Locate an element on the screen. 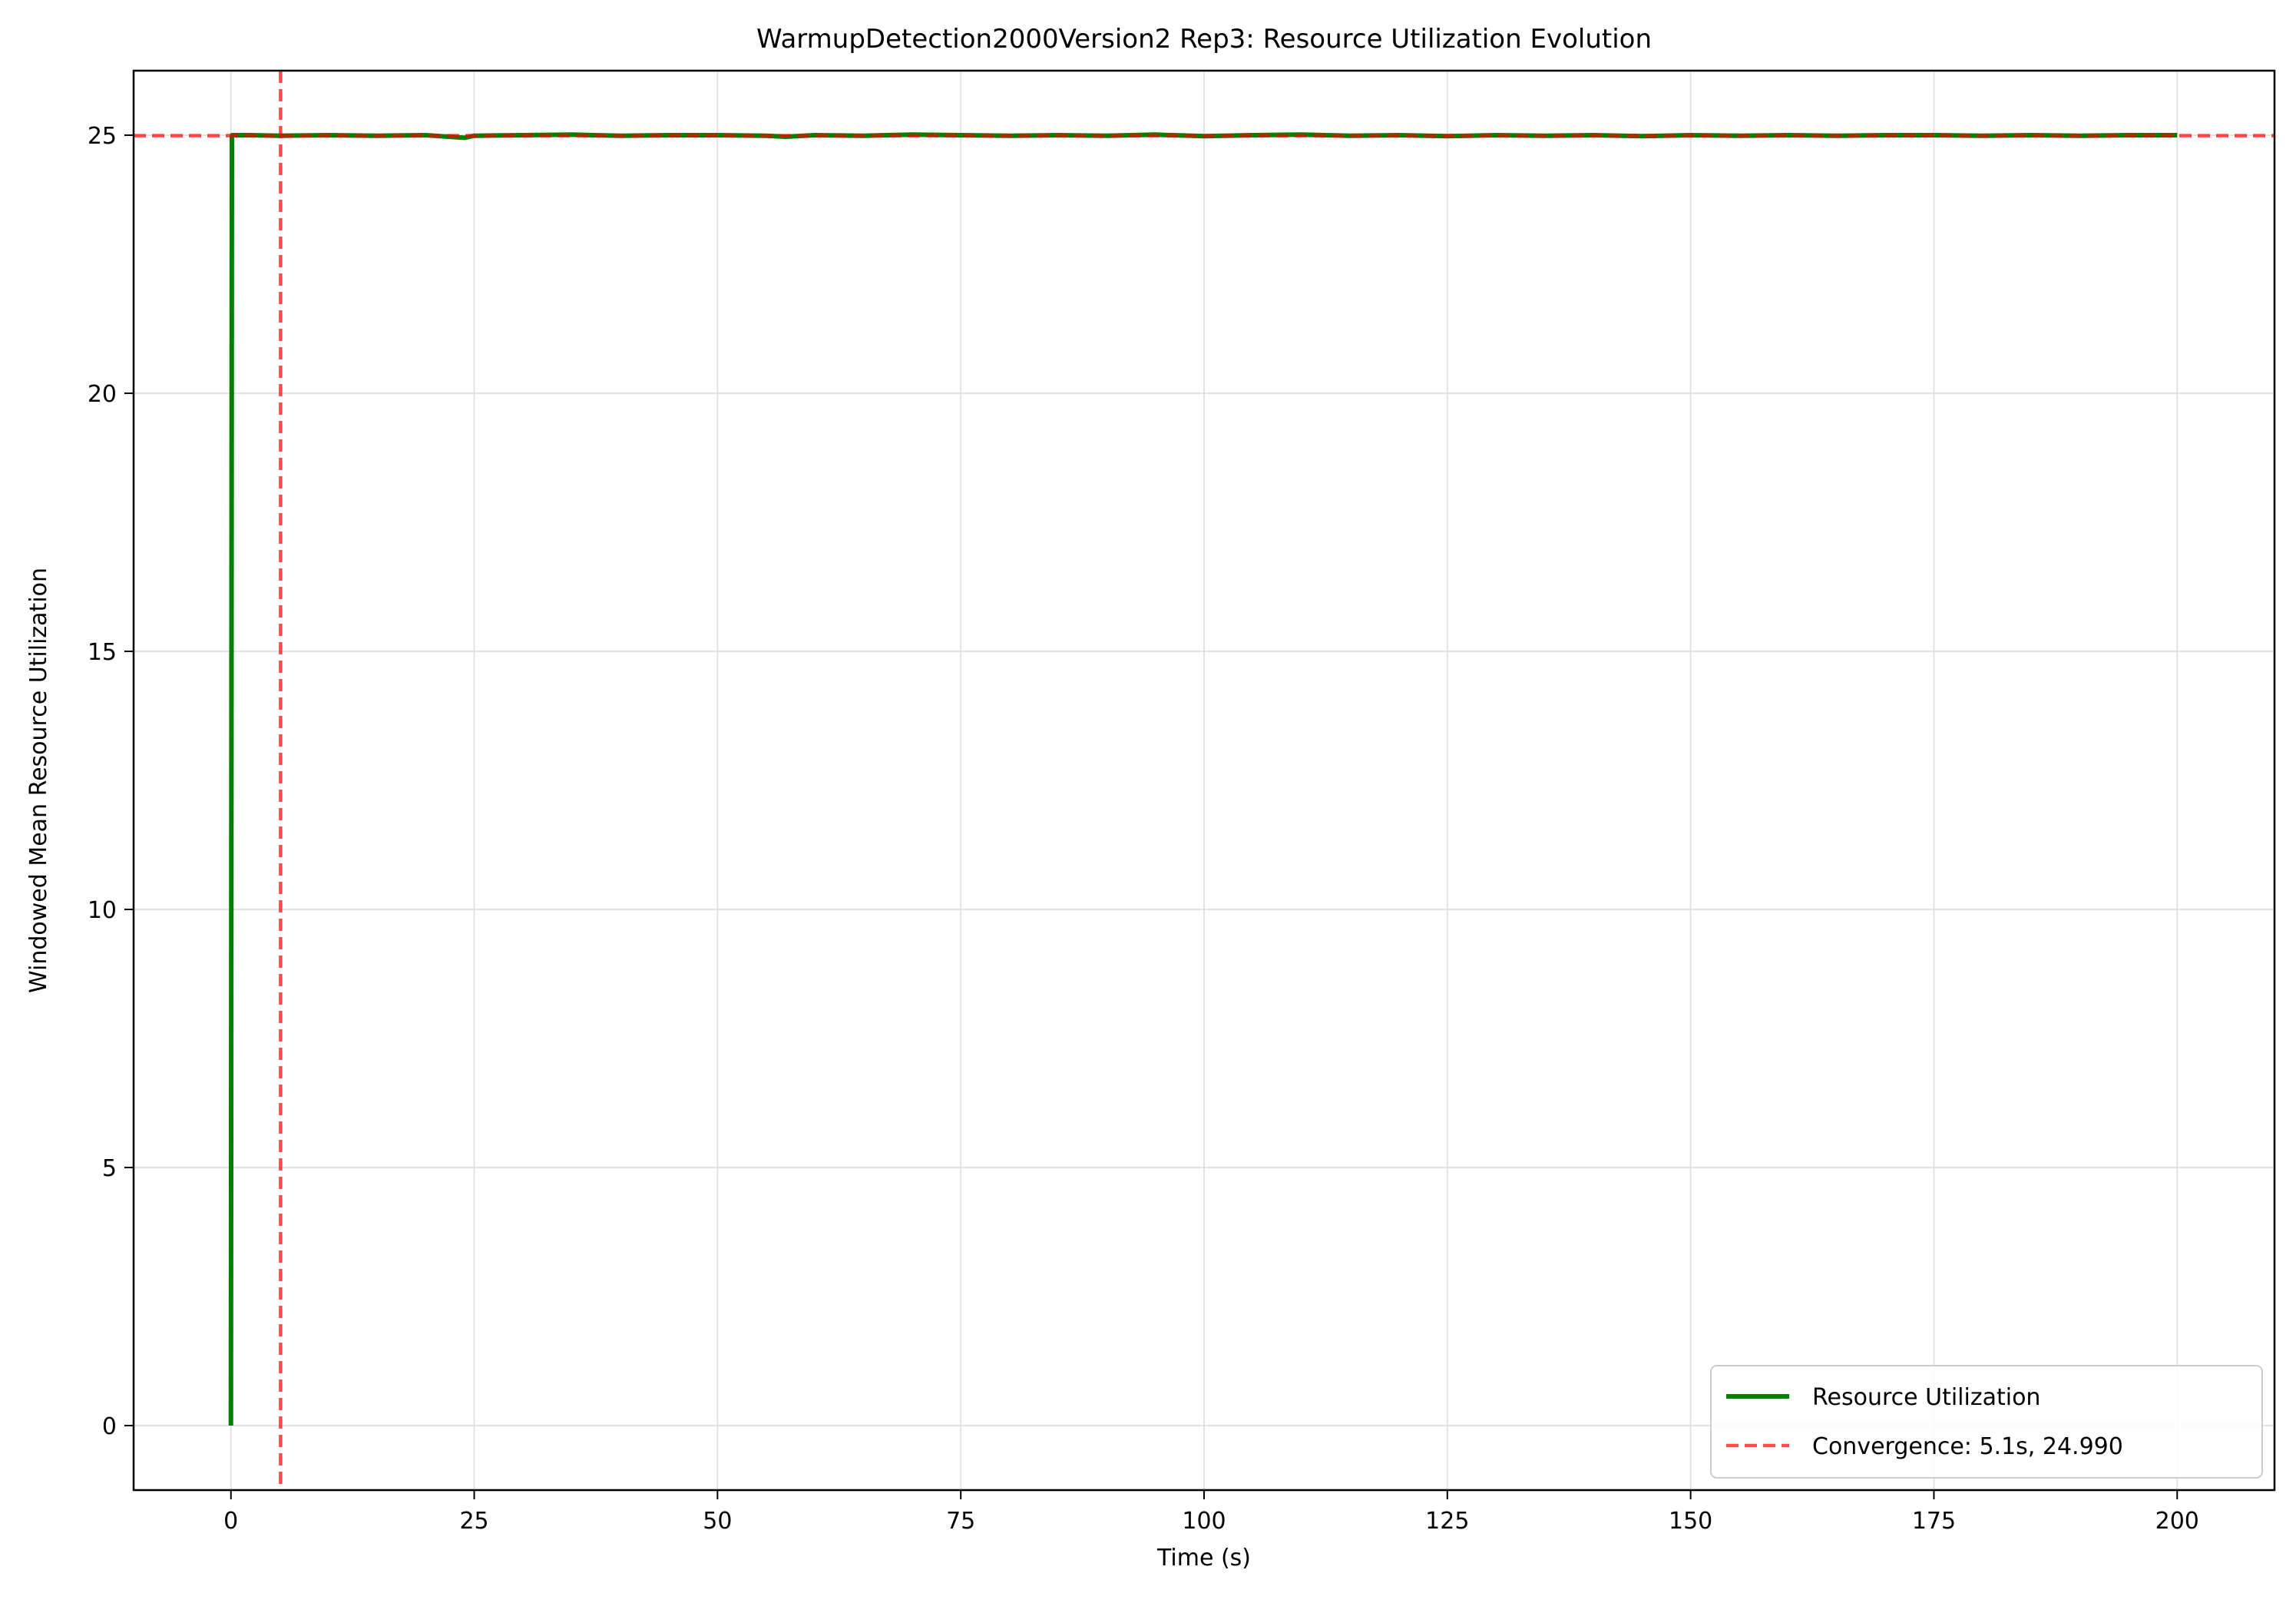 The height and width of the screenshot is (1613, 2296). x-axis: 0 25 50 75 100 125 150 175 200 is located at coordinates (1211, 1512).